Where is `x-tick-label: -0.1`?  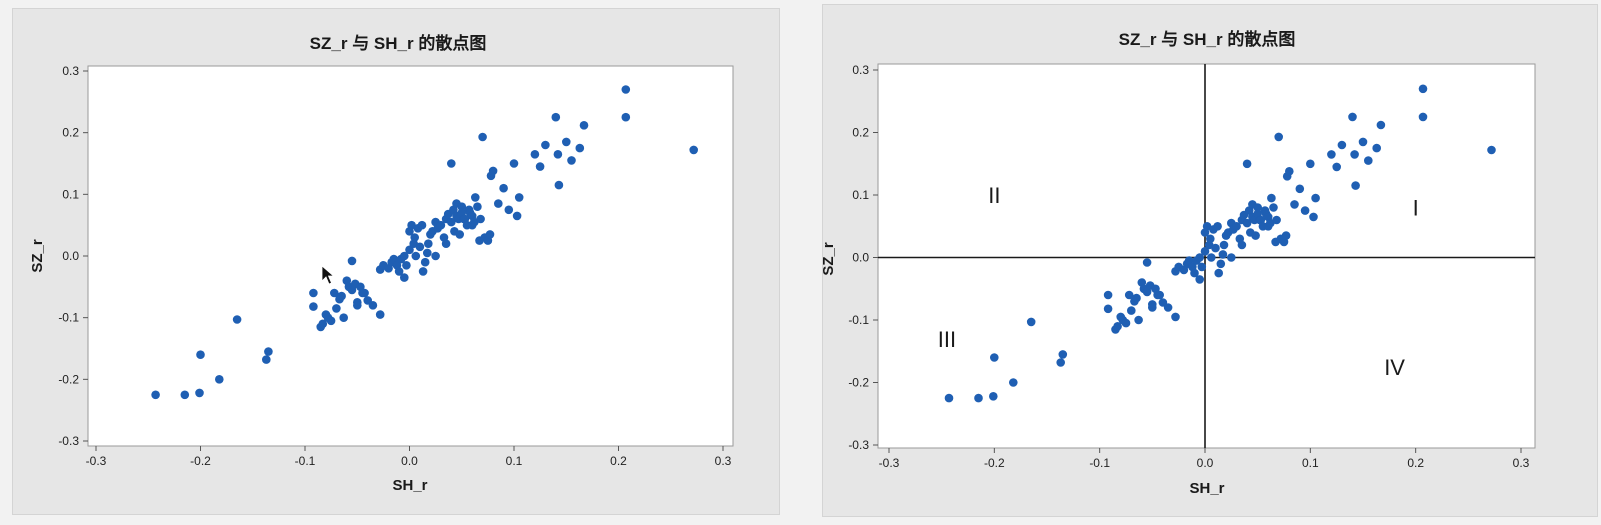 x-tick-label: -0.1 is located at coordinates (305, 461).